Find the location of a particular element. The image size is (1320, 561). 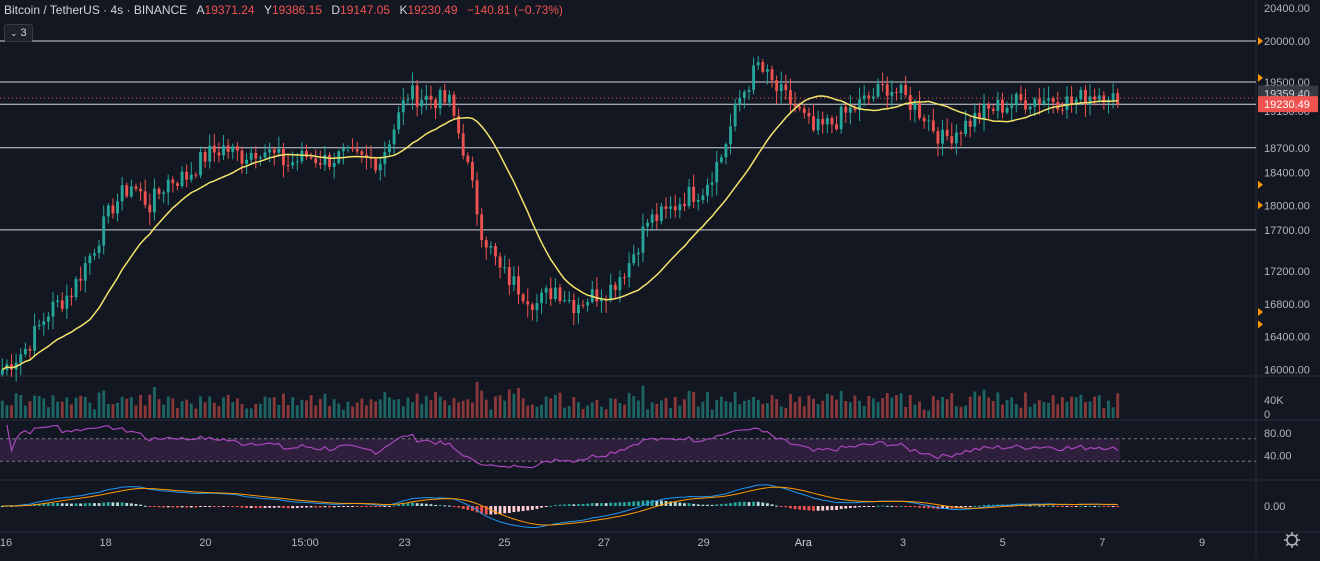

time-tick-label: 5 is located at coordinates (1003, 543).